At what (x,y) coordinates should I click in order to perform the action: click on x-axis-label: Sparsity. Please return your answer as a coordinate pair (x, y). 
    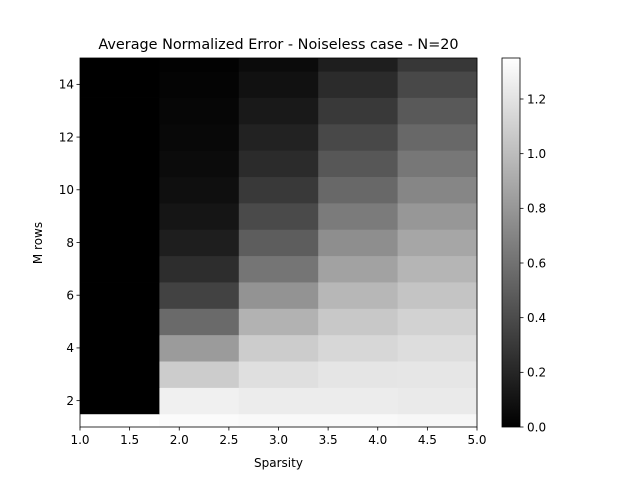
    Looking at the image, I should click on (278, 463).